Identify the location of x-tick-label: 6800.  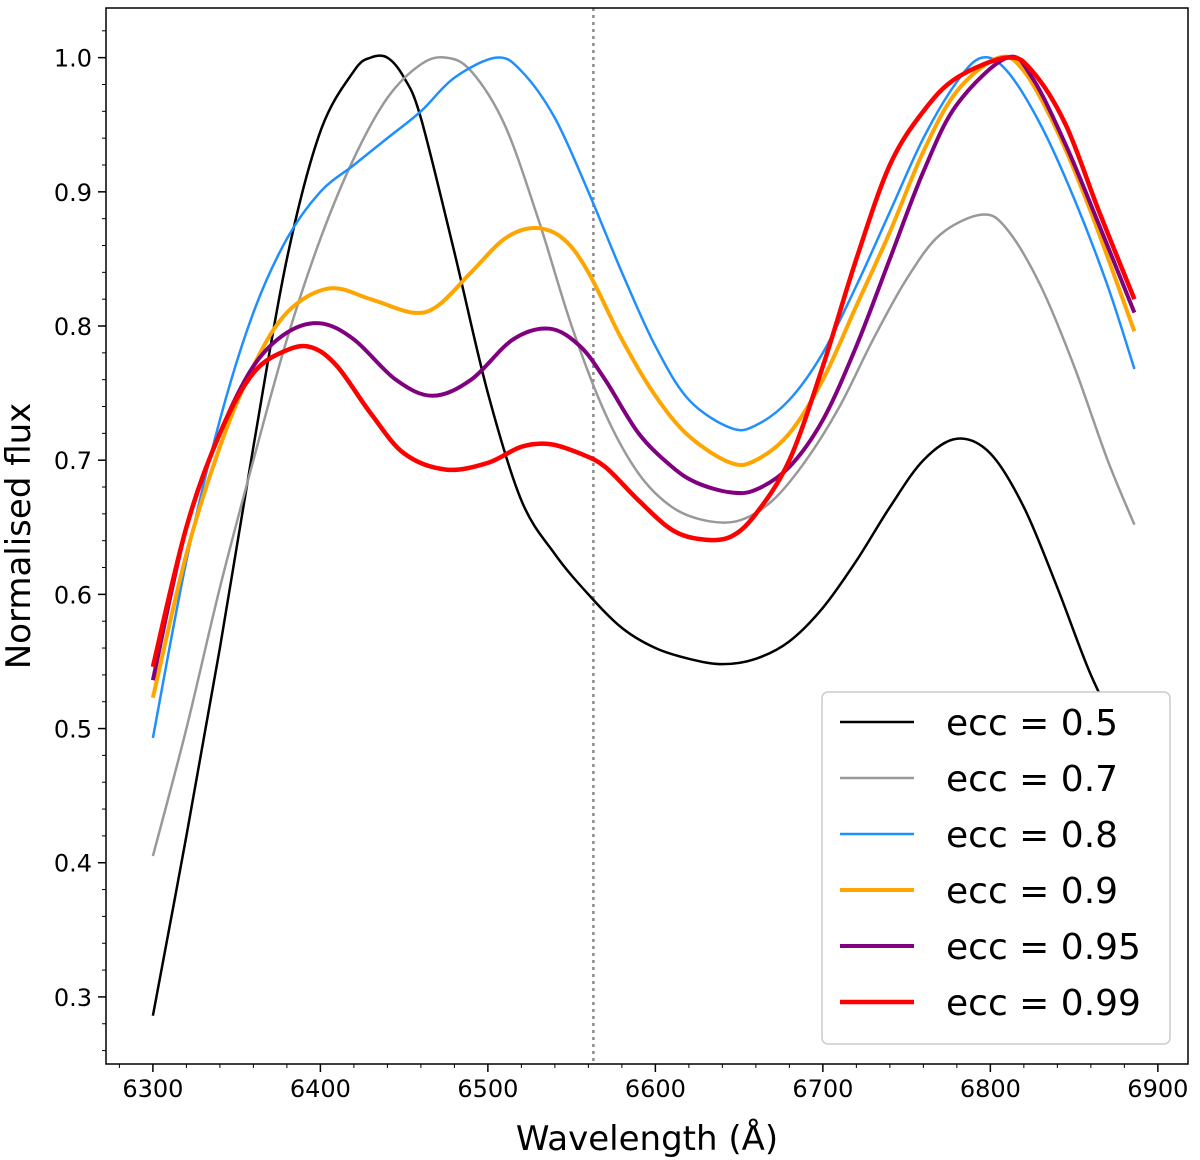
(990, 1089).